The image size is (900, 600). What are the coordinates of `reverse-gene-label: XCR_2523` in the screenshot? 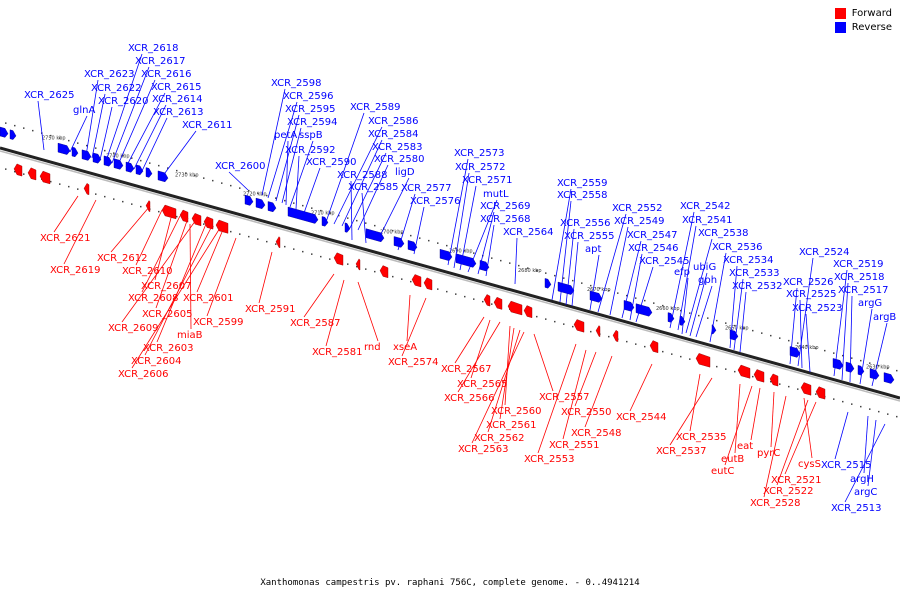 It's located at (817, 308).